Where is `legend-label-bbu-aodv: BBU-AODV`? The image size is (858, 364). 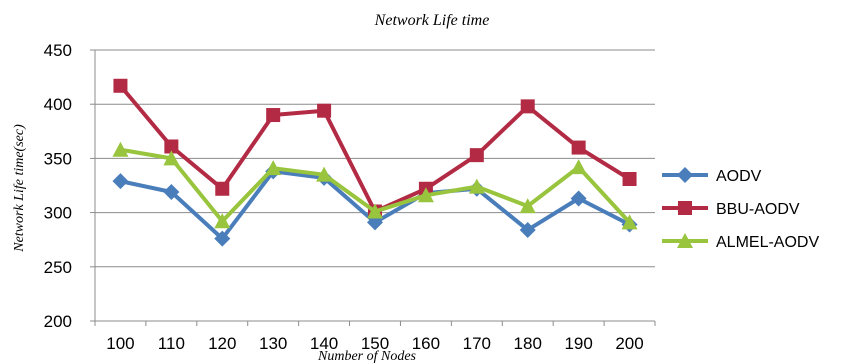
legend-label-bbu-aodv: BBU-AODV is located at coordinates (758, 209).